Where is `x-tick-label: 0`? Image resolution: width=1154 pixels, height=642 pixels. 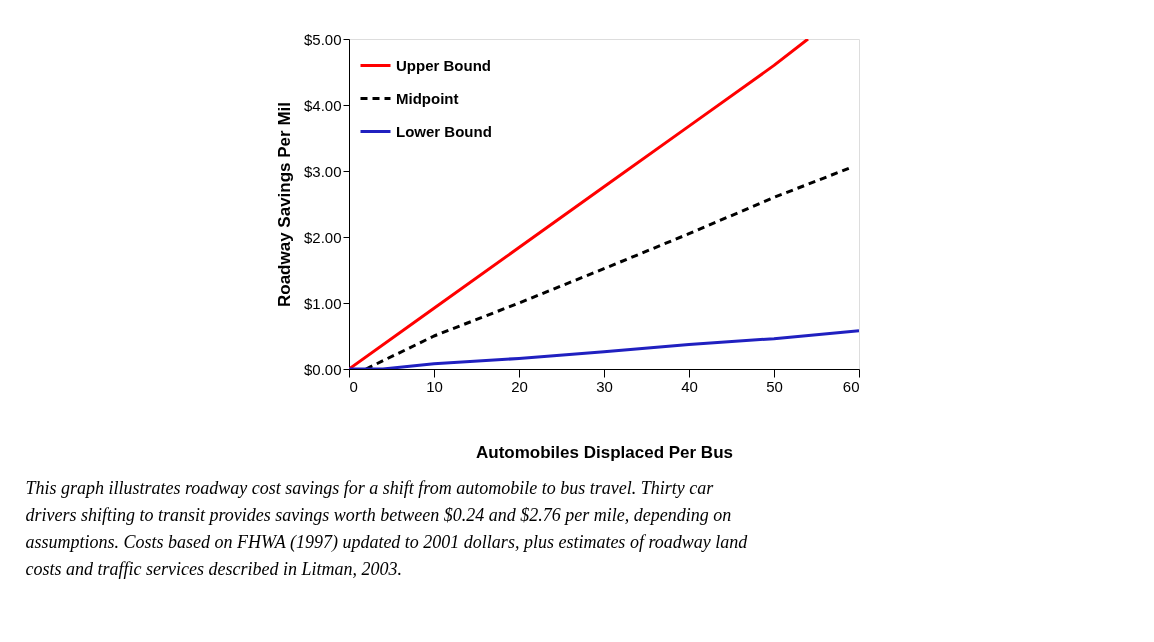 x-tick-label: 0 is located at coordinates (353, 386).